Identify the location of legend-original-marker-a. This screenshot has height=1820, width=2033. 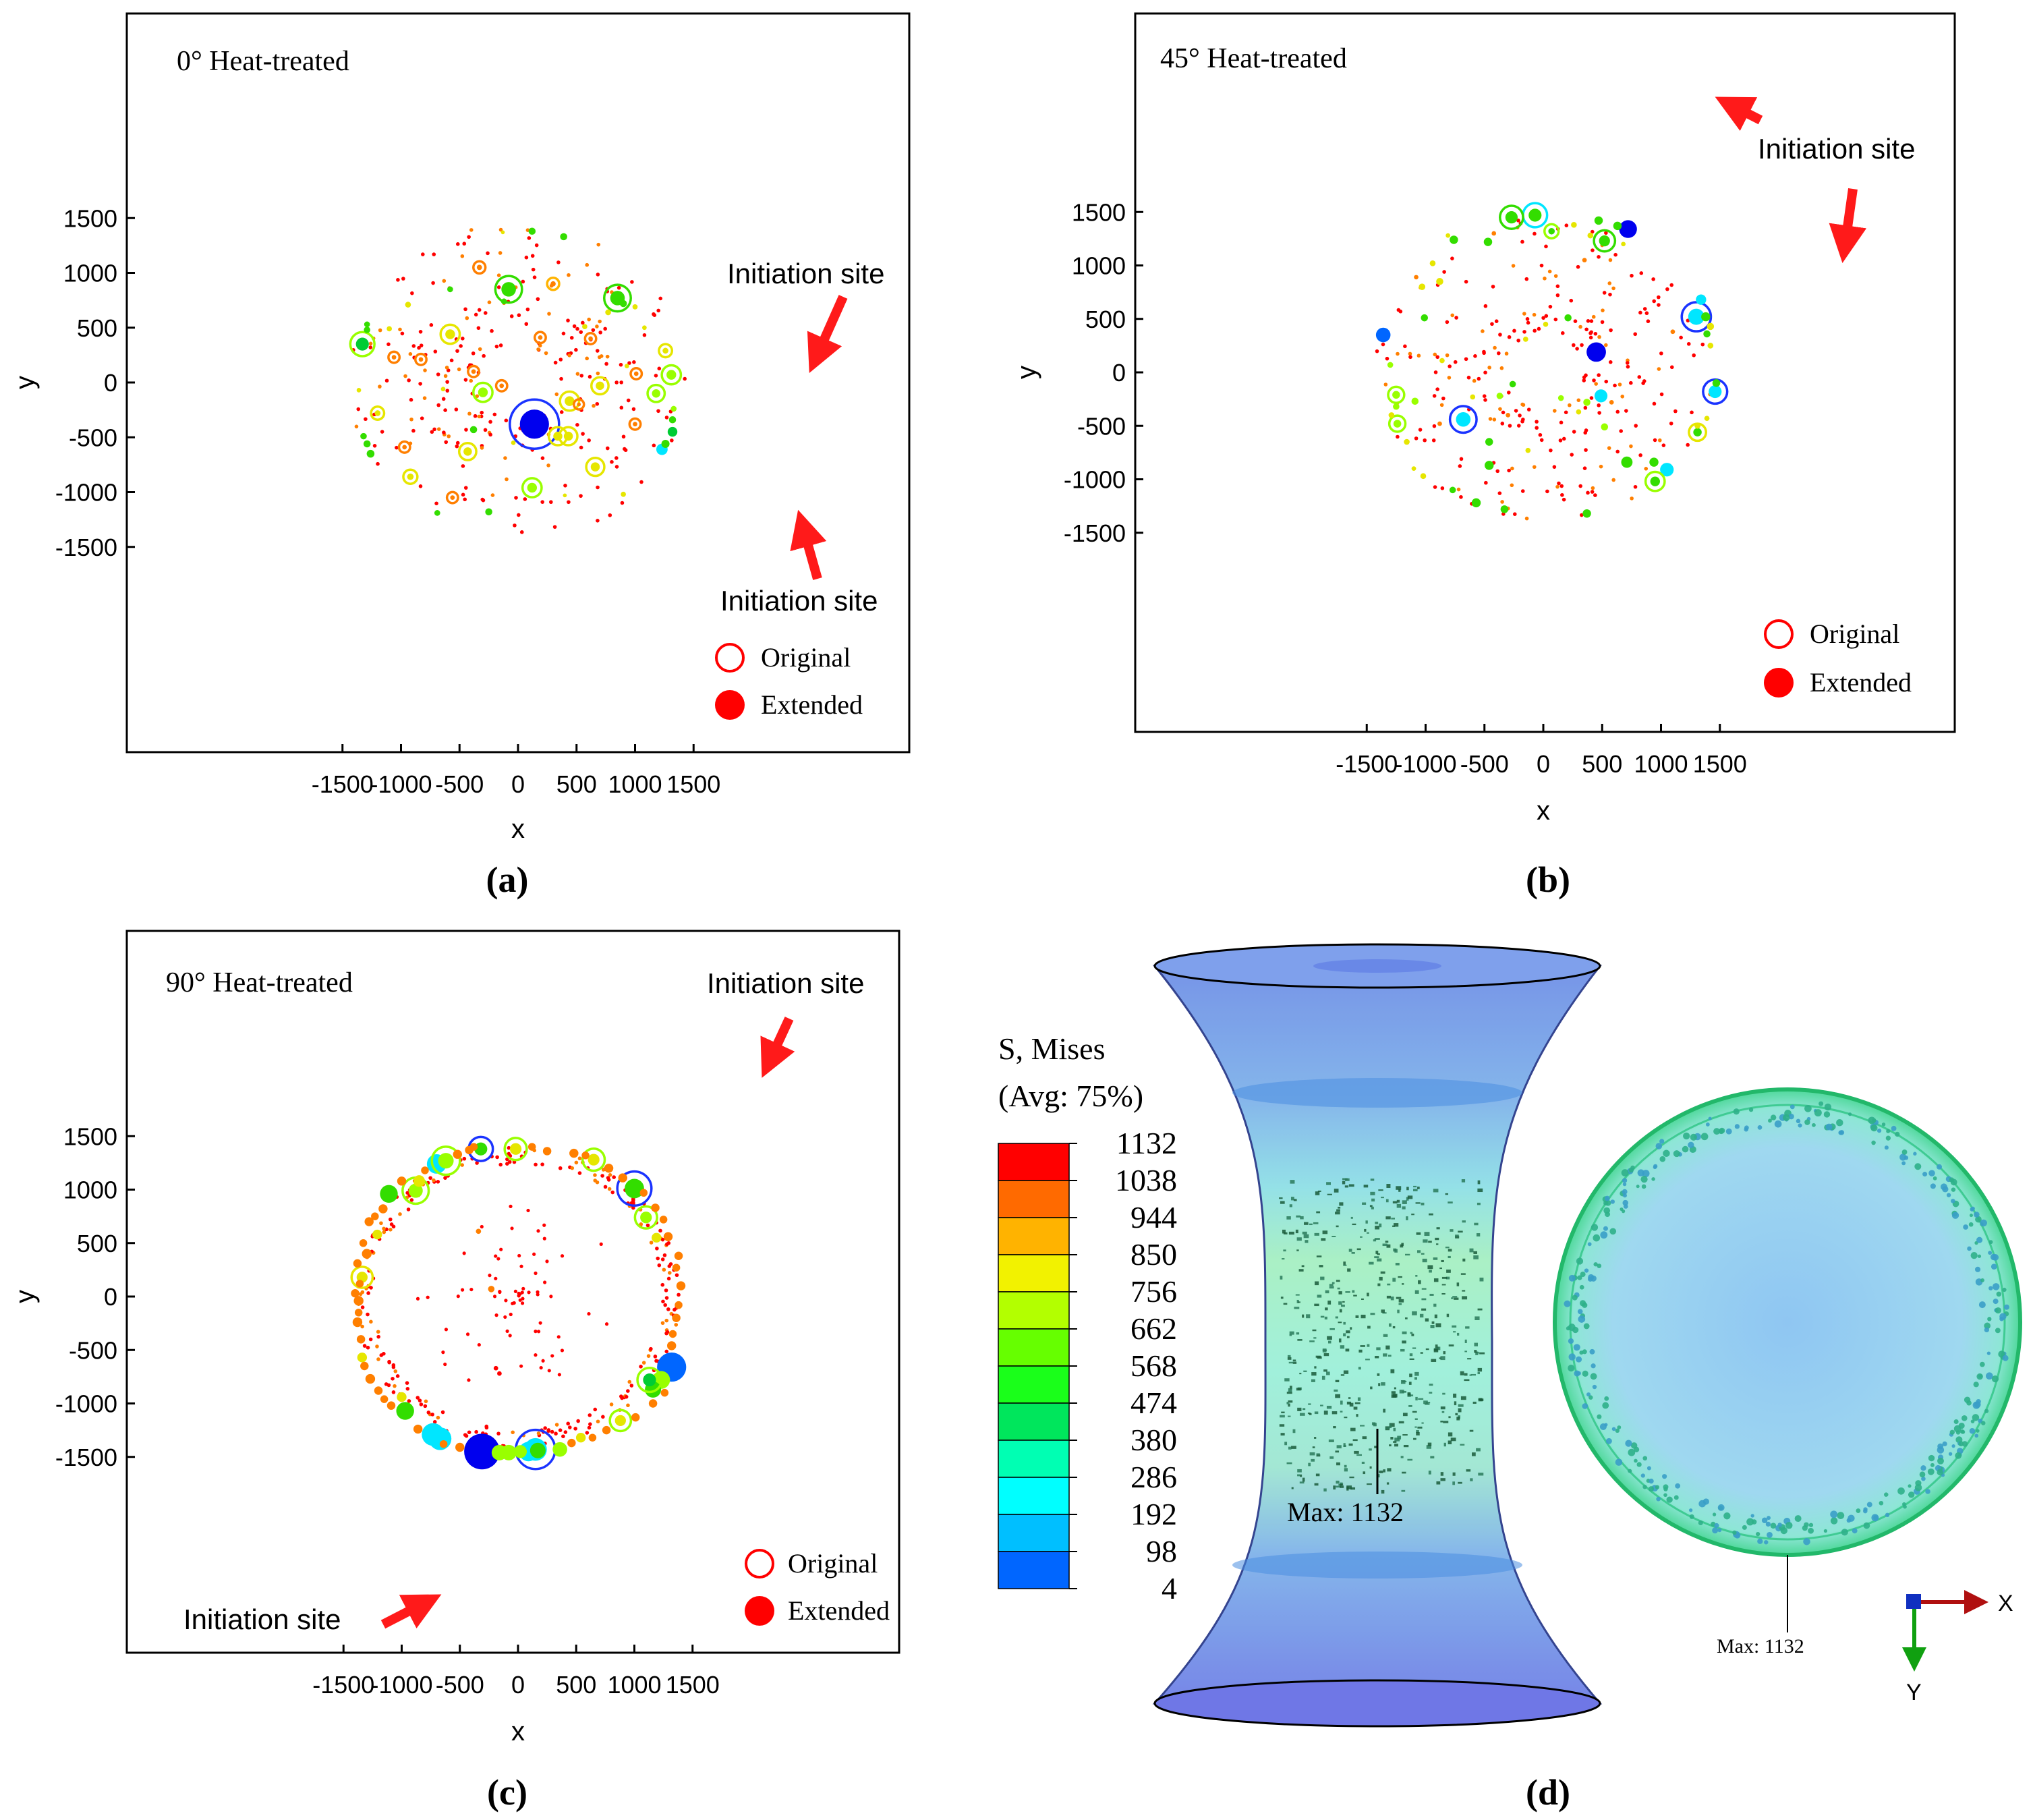
(730, 658).